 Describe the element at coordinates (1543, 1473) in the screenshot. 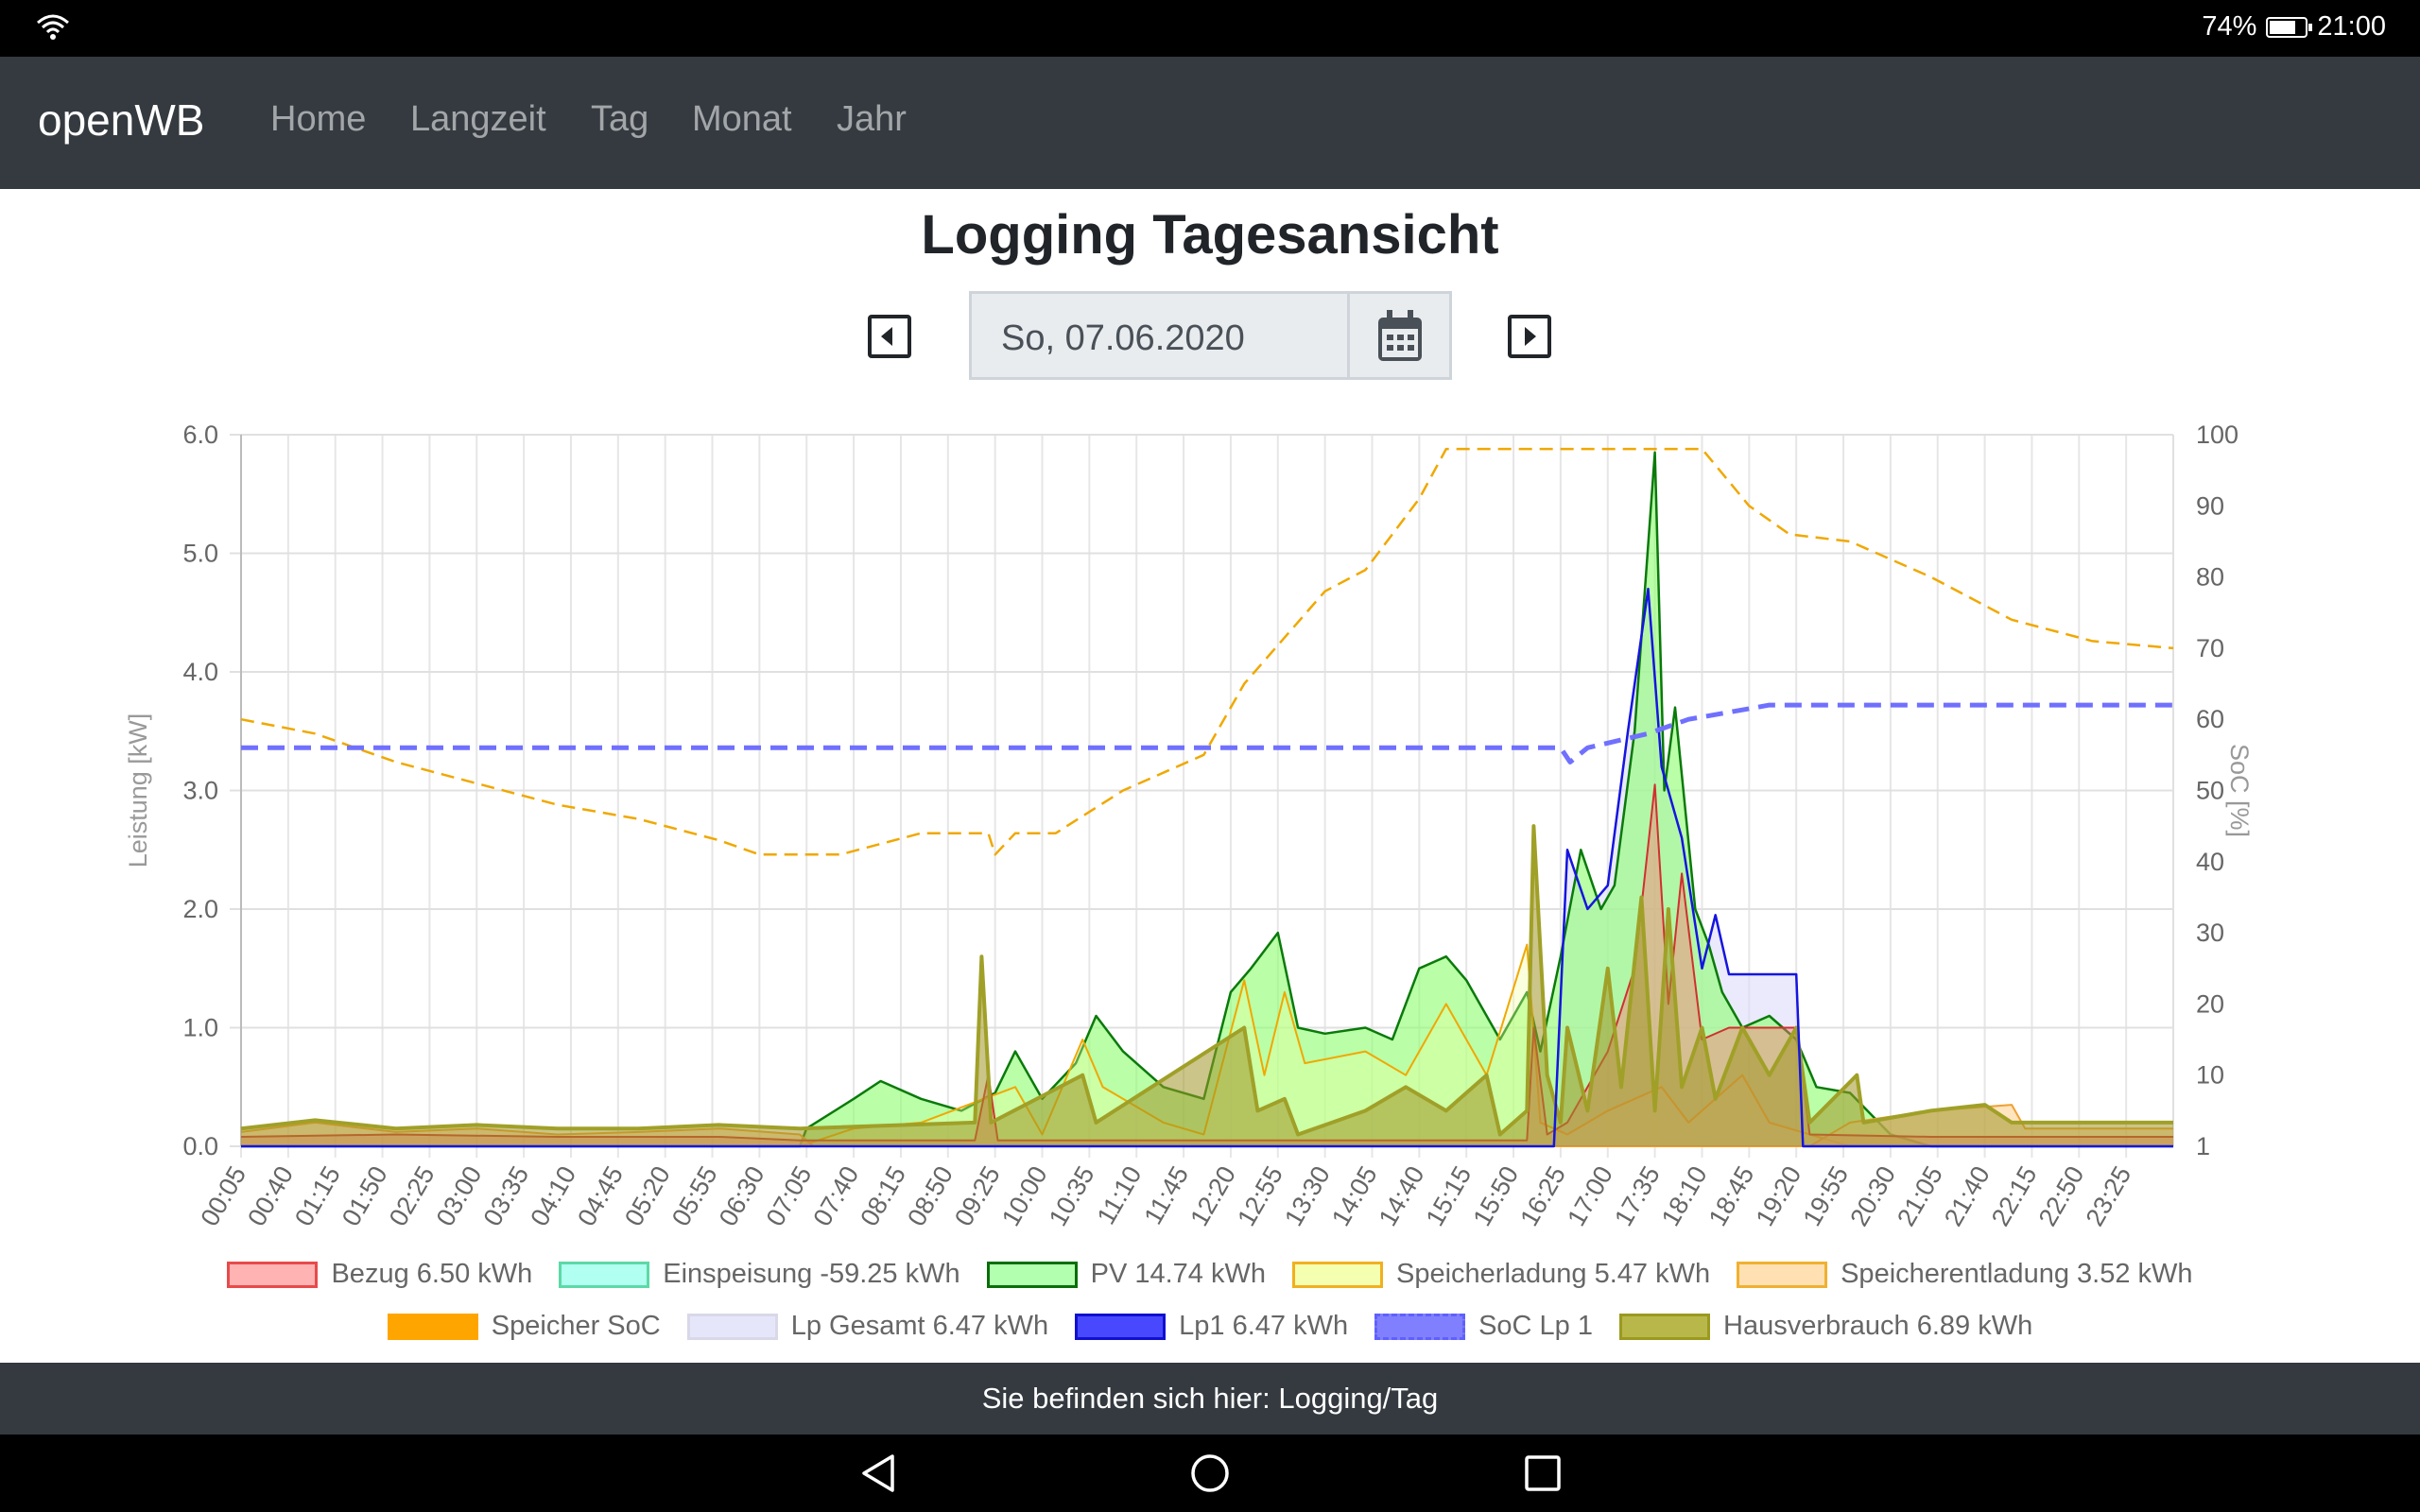

I see `recents-icon` at that location.